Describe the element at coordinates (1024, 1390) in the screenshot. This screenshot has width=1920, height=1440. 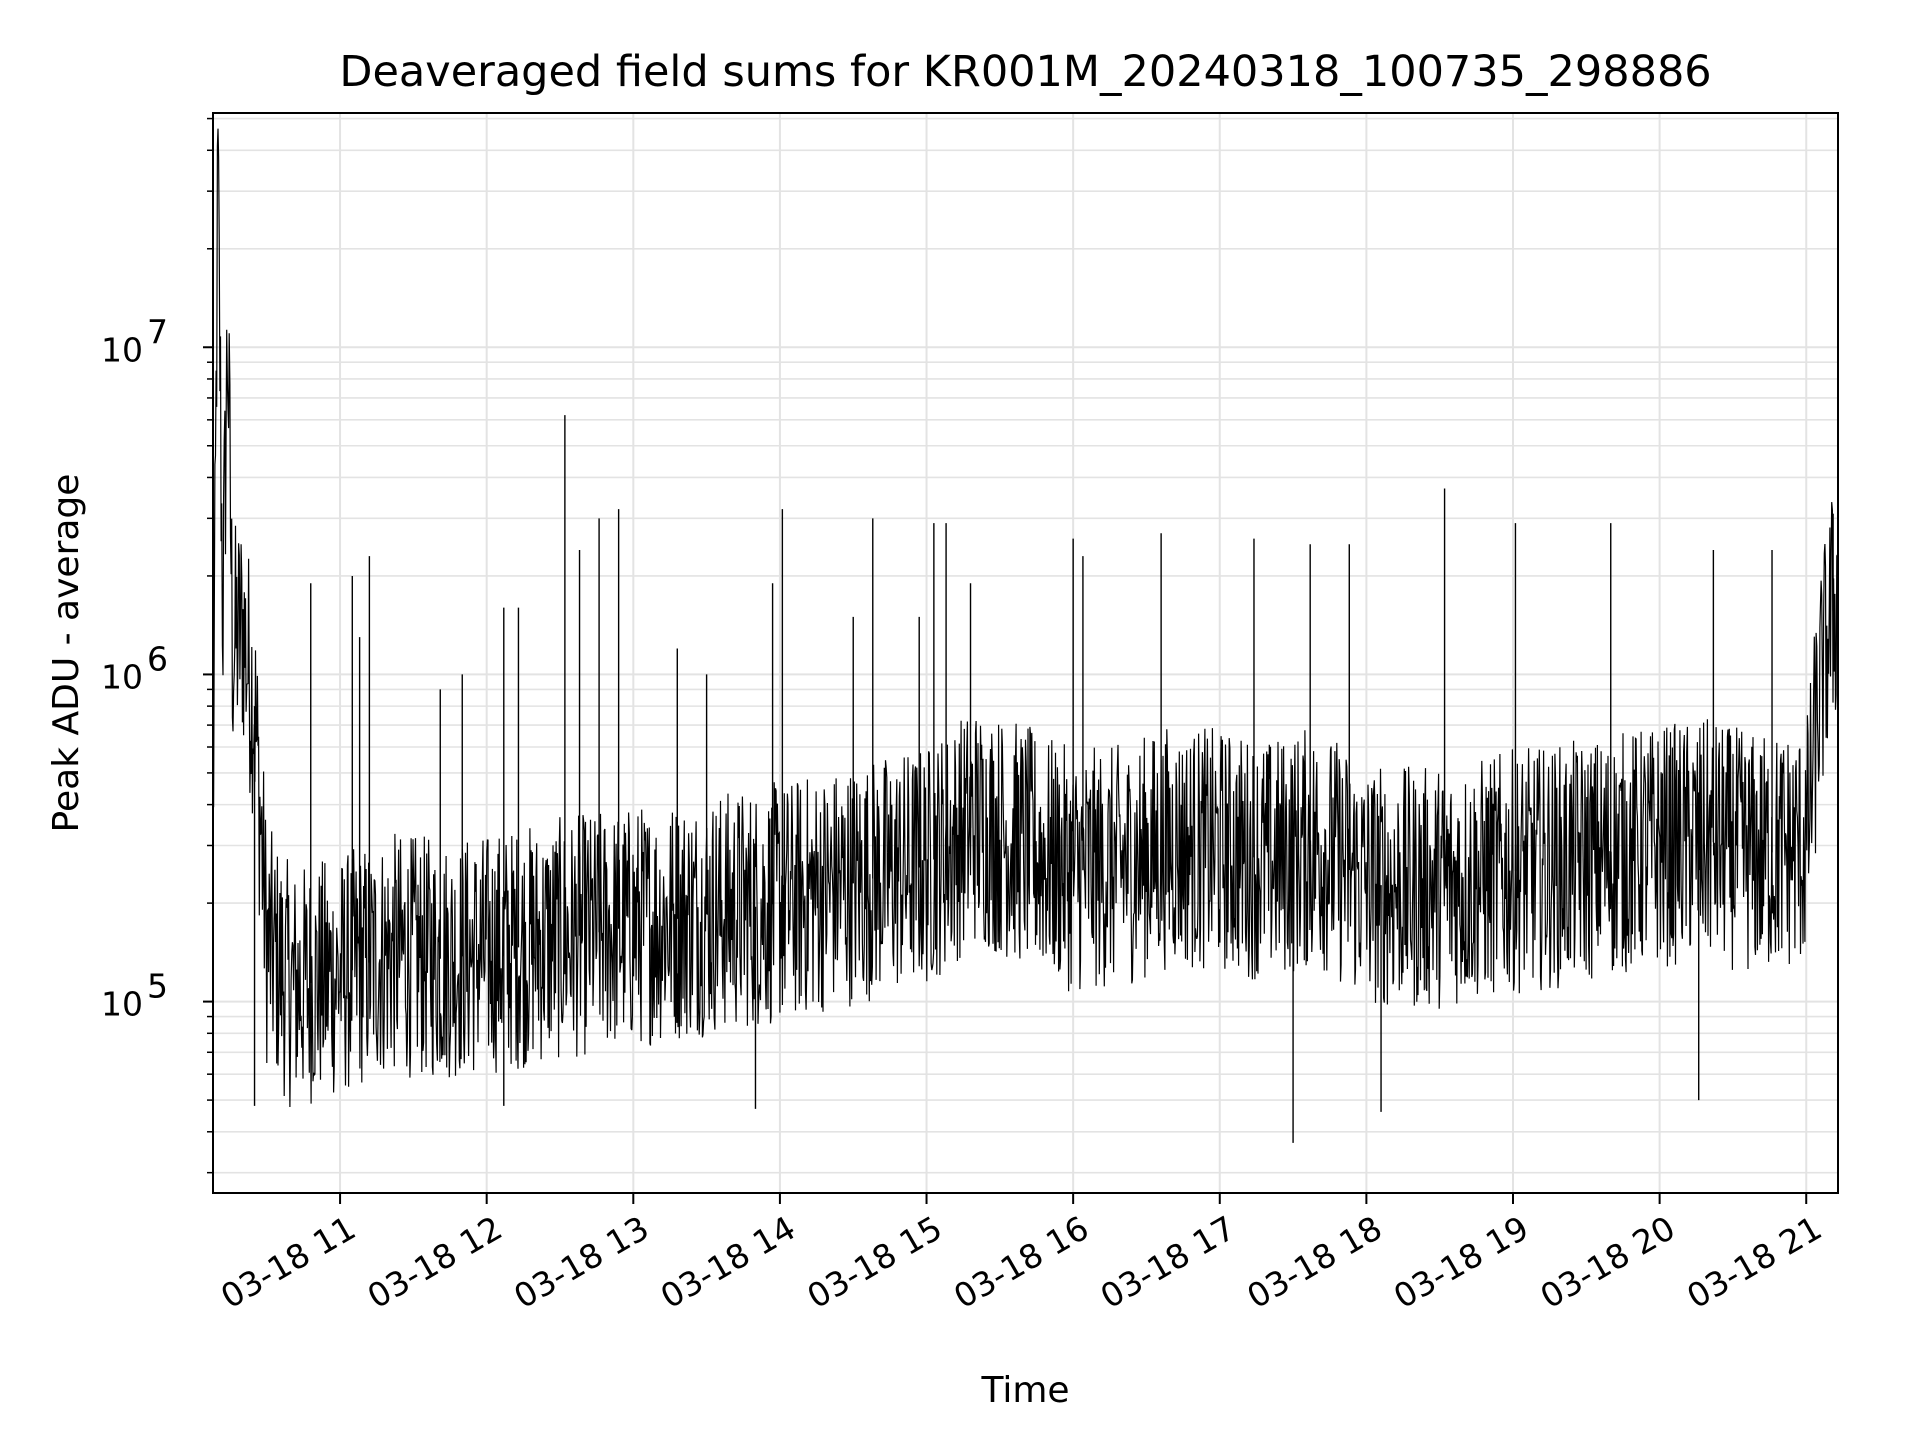
I see `x-axis-label: Time` at that location.